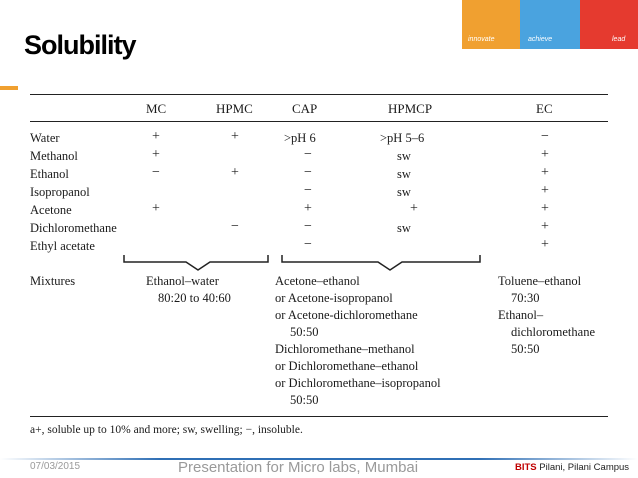  What do you see at coordinates (319, 459) in the screenshot?
I see `footer-divider` at bounding box center [319, 459].